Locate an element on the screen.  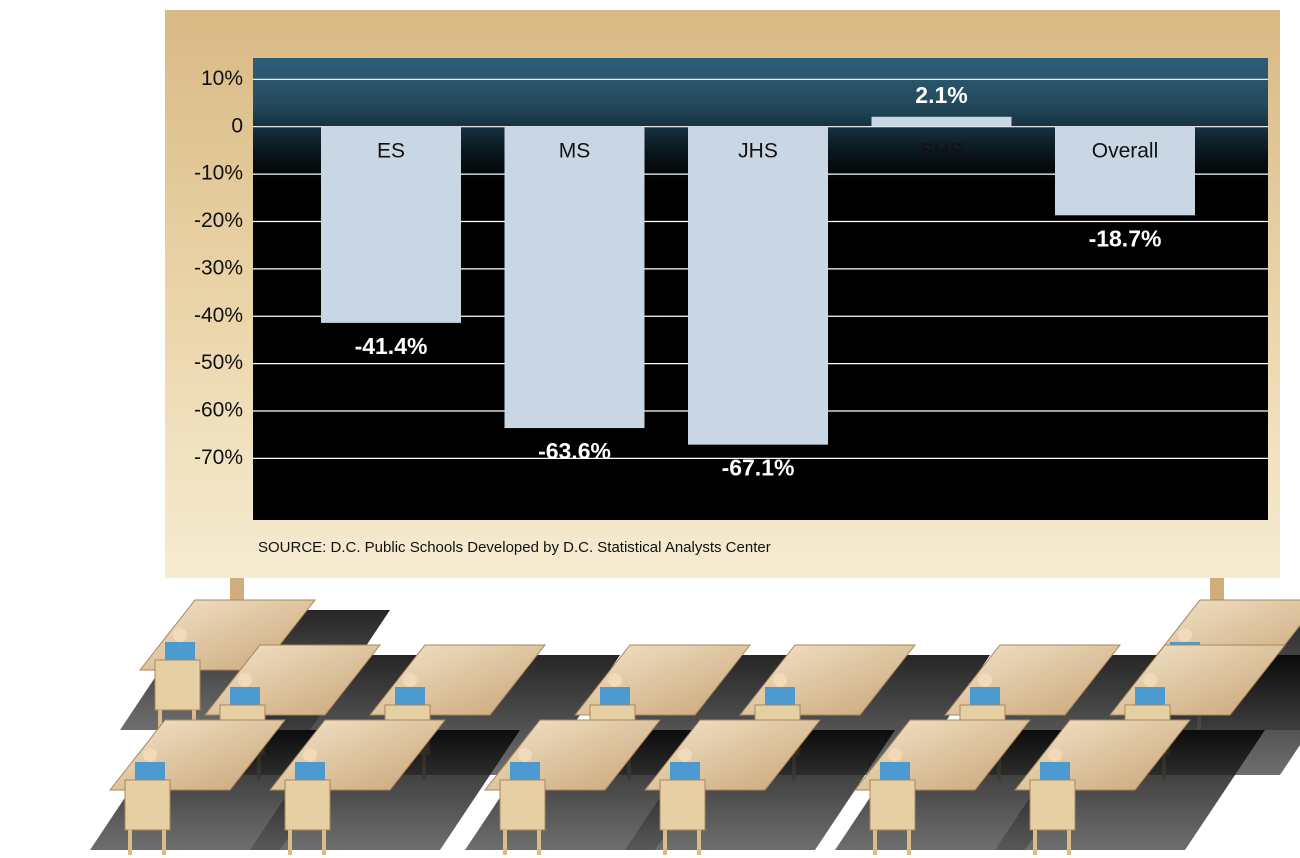
x-tick-label: JHS is located at coordinates (758, 150).